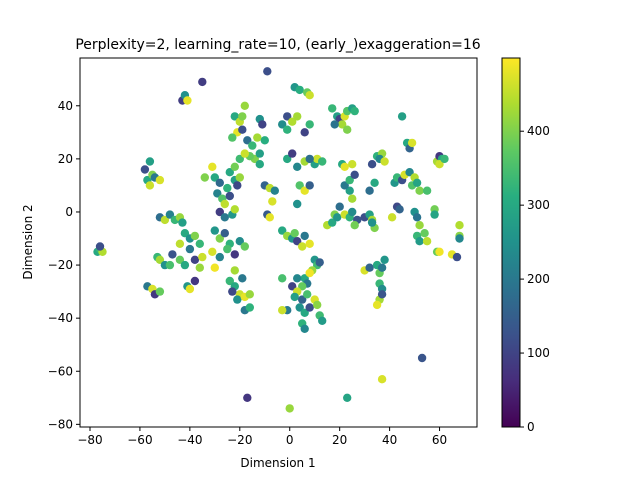  I want to click on colorbar-tick-label: 300, so click(538, 205).